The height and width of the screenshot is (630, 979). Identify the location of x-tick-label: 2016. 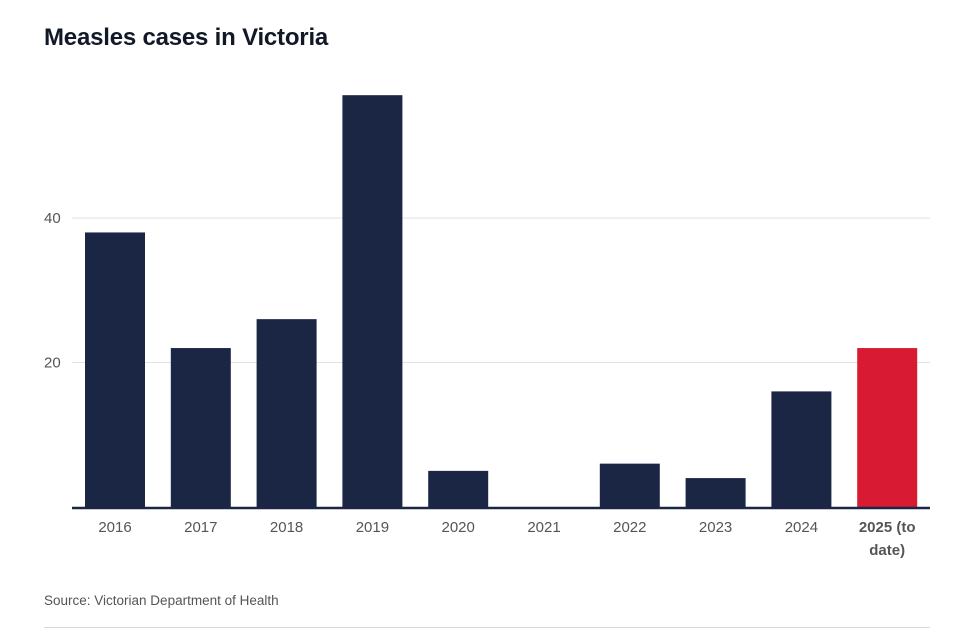
(114, 527).